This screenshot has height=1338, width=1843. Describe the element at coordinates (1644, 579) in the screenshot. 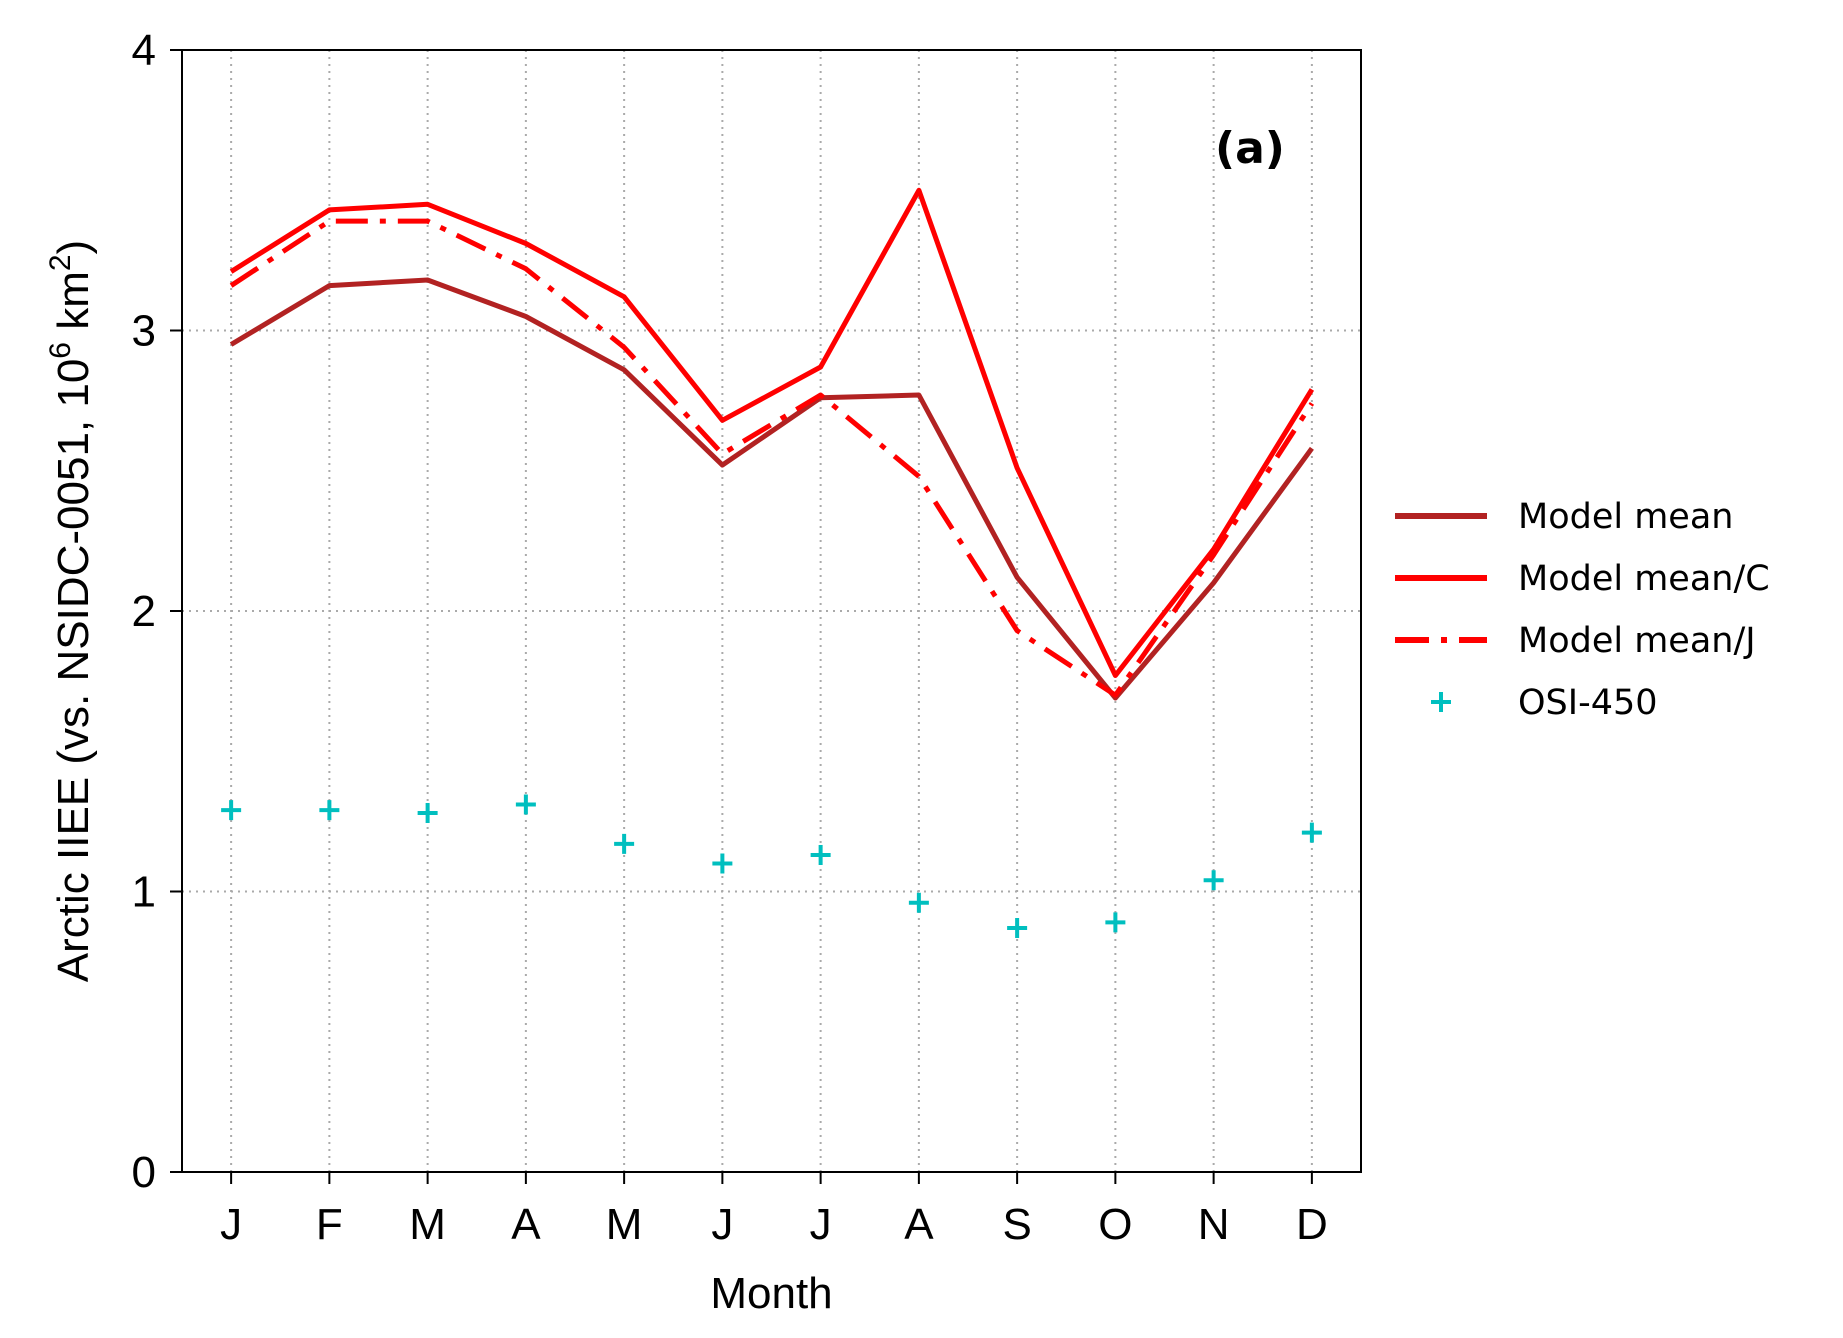

I see `legend-label-model-mean-c: Model mean/C` at that location.